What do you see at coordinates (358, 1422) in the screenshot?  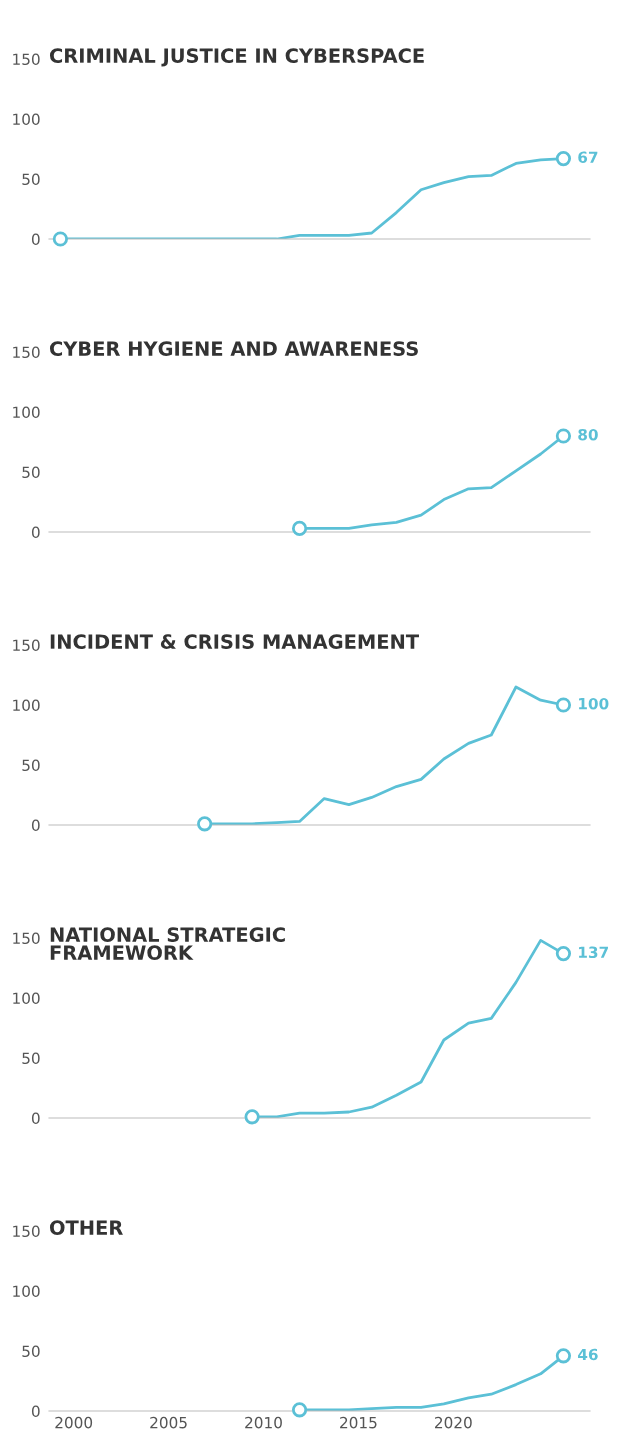 I see `x-tick-label: 2015` at bounding box center [358, 1422].